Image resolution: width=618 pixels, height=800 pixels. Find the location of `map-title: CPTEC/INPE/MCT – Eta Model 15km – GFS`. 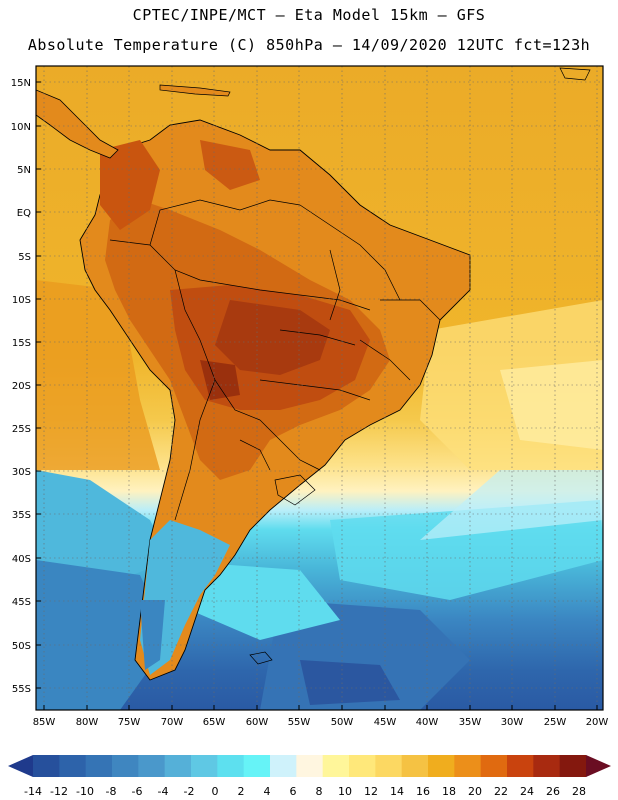

map-title: CPTEC/INPE/MCT – Eta Model 15km – GFS is located at coordinates (309, 15).